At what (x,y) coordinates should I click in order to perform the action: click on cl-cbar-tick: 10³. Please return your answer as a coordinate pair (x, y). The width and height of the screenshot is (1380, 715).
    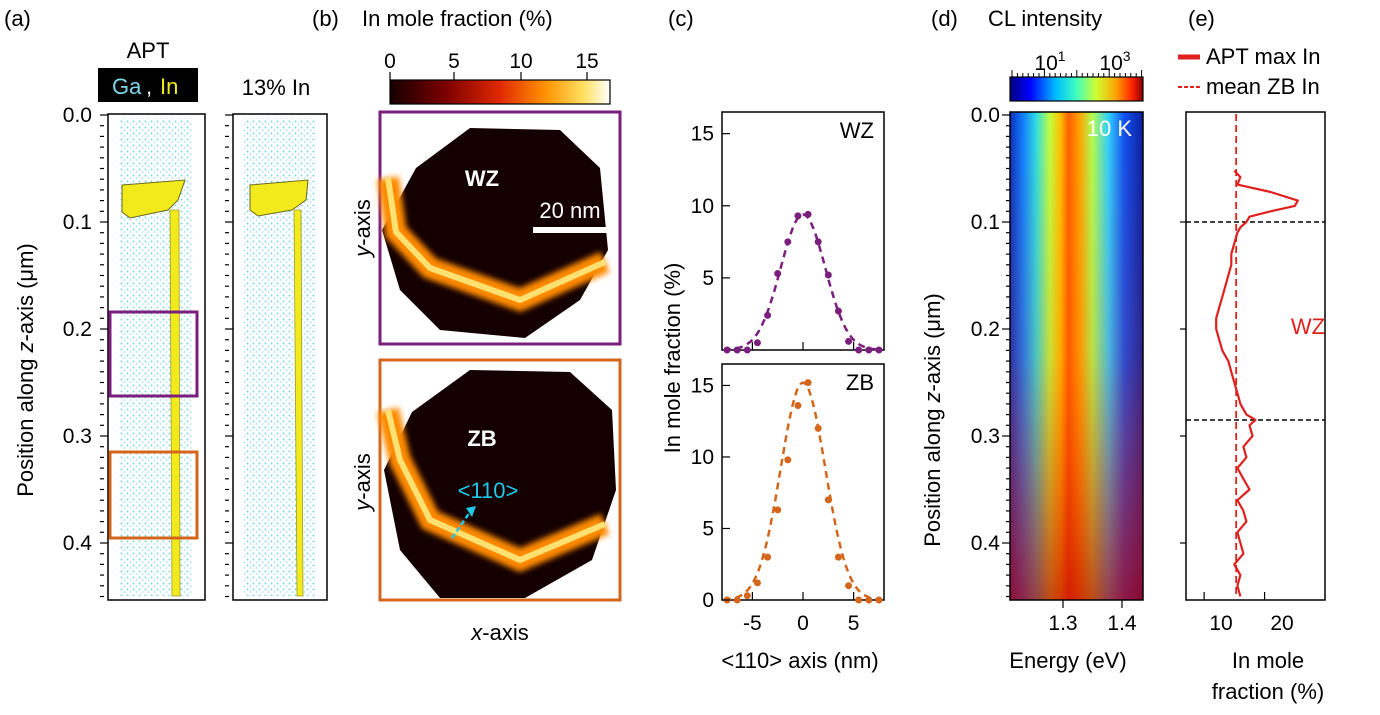
    Looking at the image, I should click on (1114, 61).